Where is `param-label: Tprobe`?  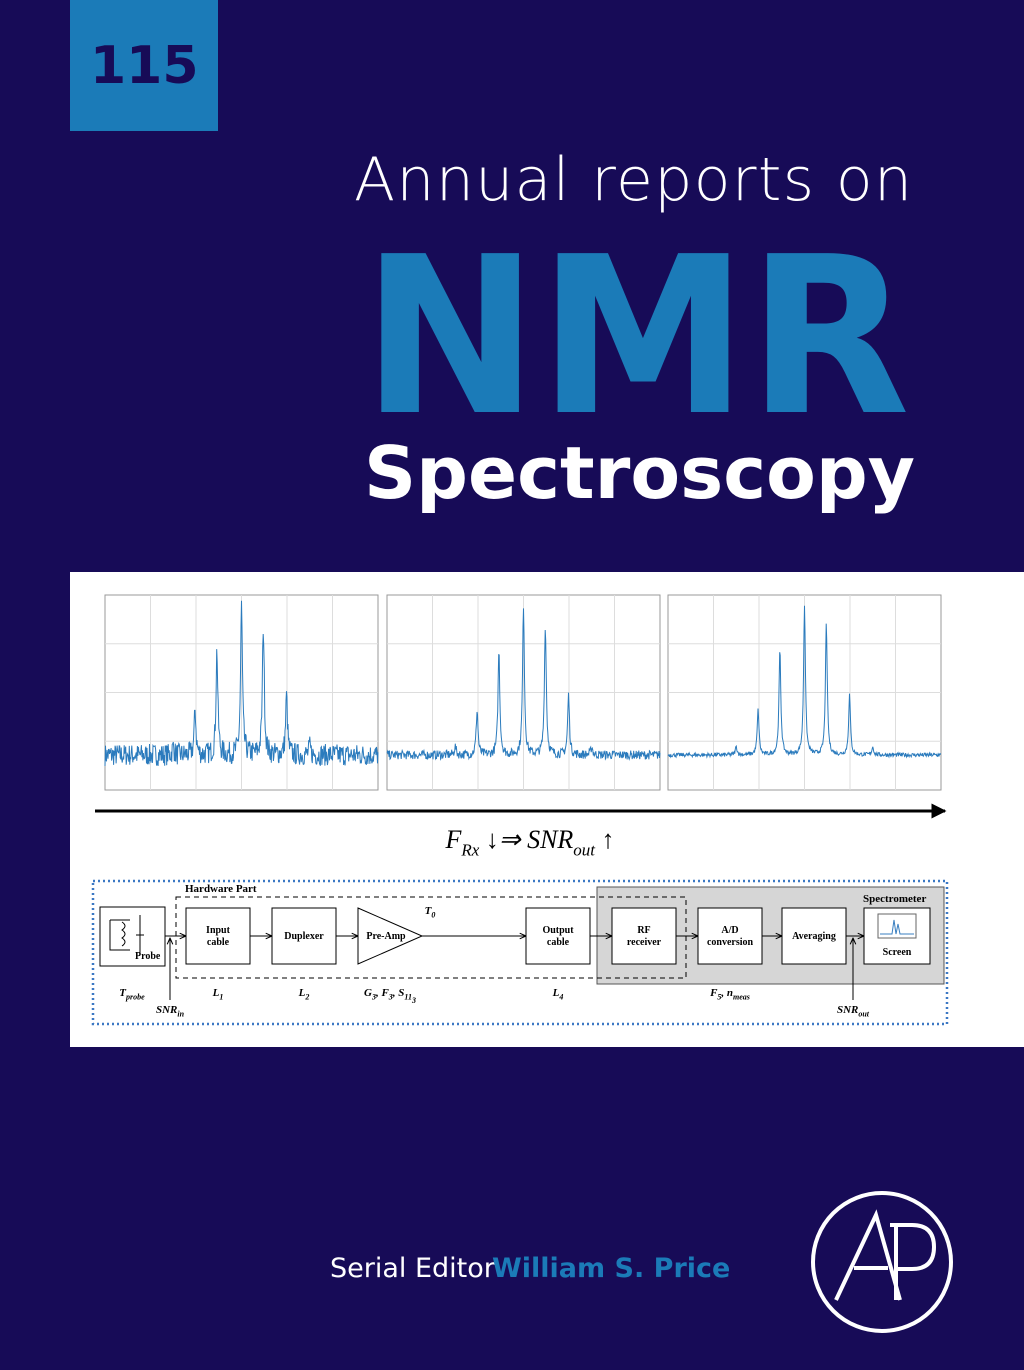
param-label: Tprobe is located at coordinates (132, 994).